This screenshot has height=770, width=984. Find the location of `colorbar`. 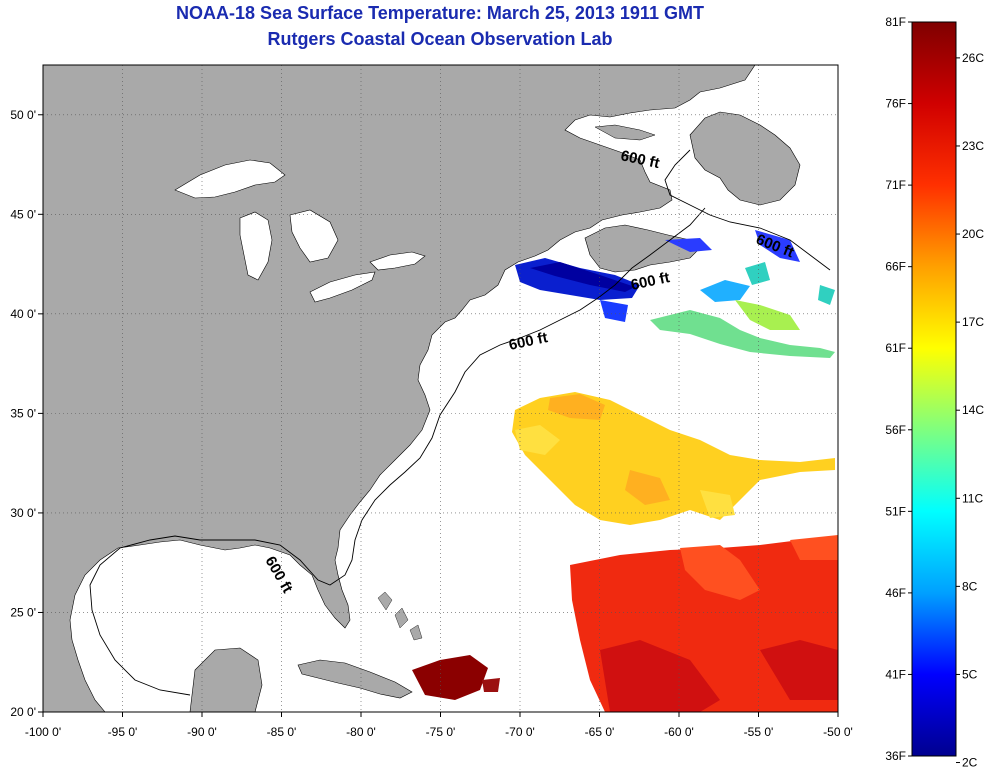

colorbar is located at coordinates (934, 389).